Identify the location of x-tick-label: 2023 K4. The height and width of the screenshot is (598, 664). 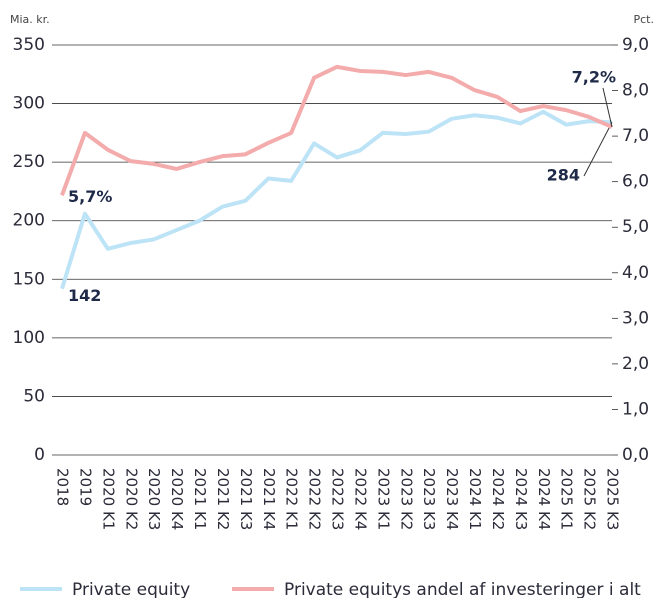
(452, 499).